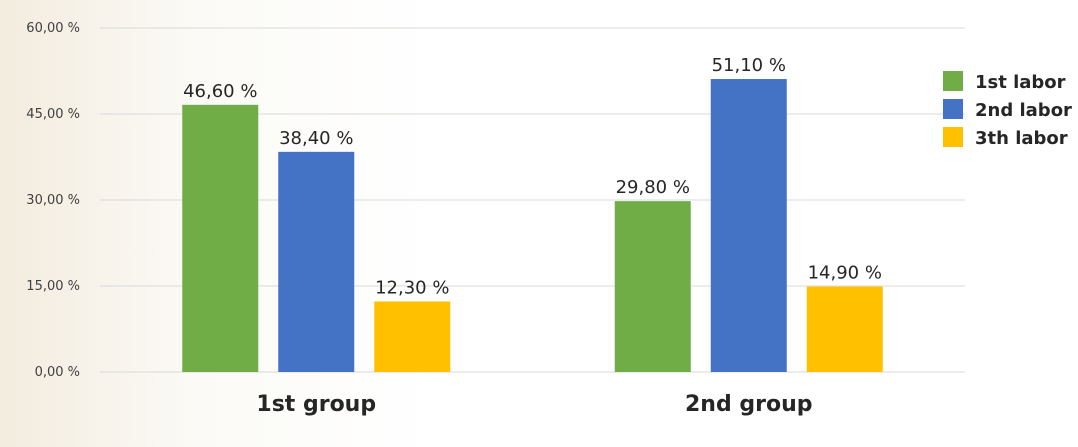 This screenshot has width=1078, height=447. I want to click on y-tick-label: 15,00 %, so click(53, 286).